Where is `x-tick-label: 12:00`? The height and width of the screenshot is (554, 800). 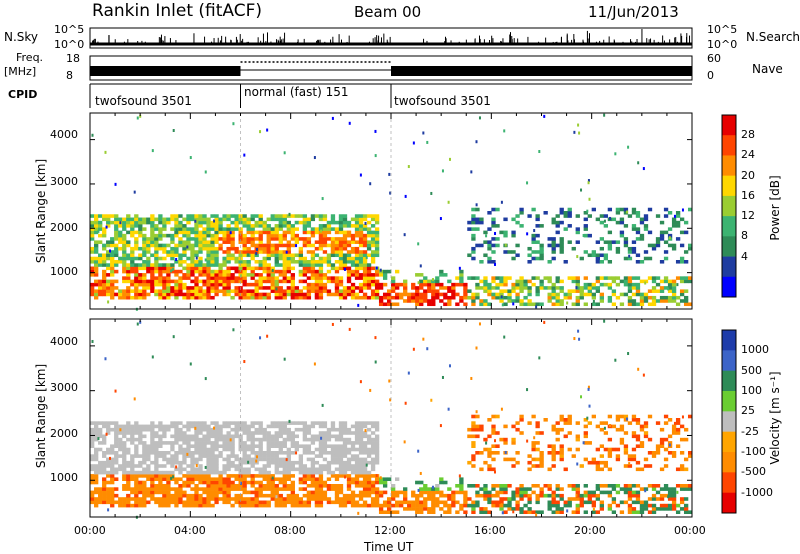 x-tick-label: 12:00 is located at coordinates (390, 530).